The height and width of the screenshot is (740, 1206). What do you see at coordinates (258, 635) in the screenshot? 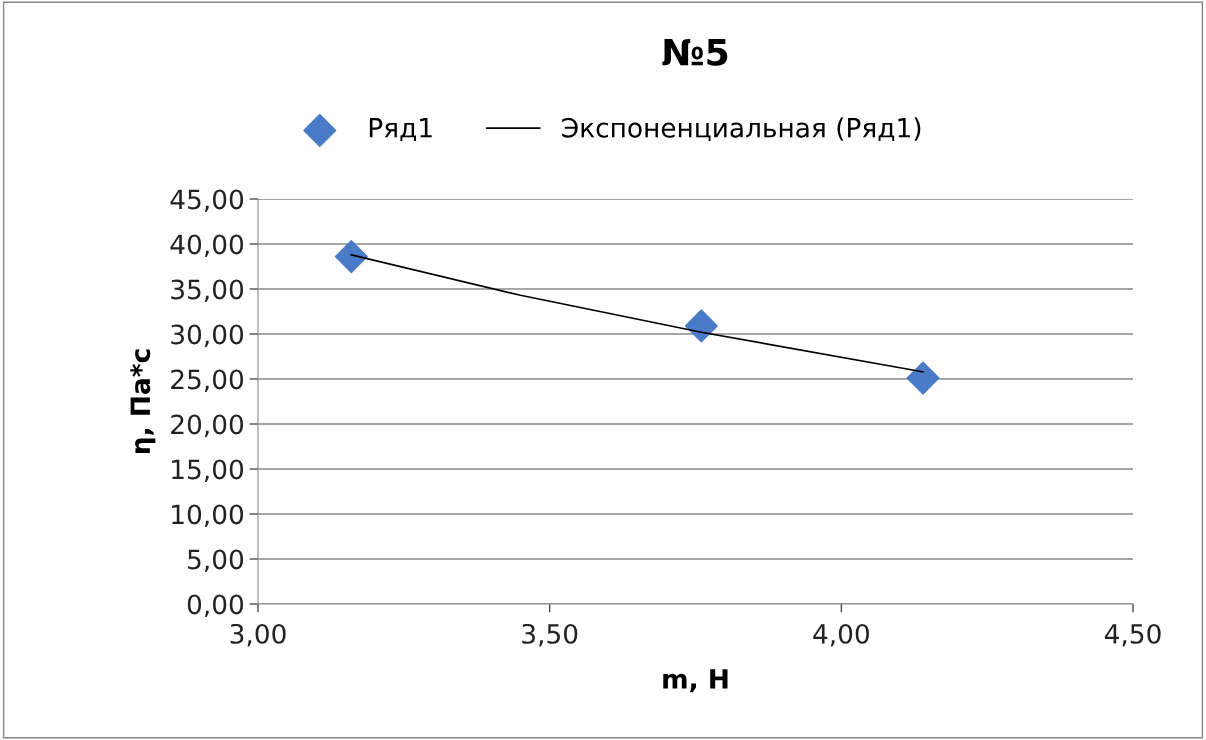
I see `x-tick-label: 3,00` at bounding box center [258, 635].